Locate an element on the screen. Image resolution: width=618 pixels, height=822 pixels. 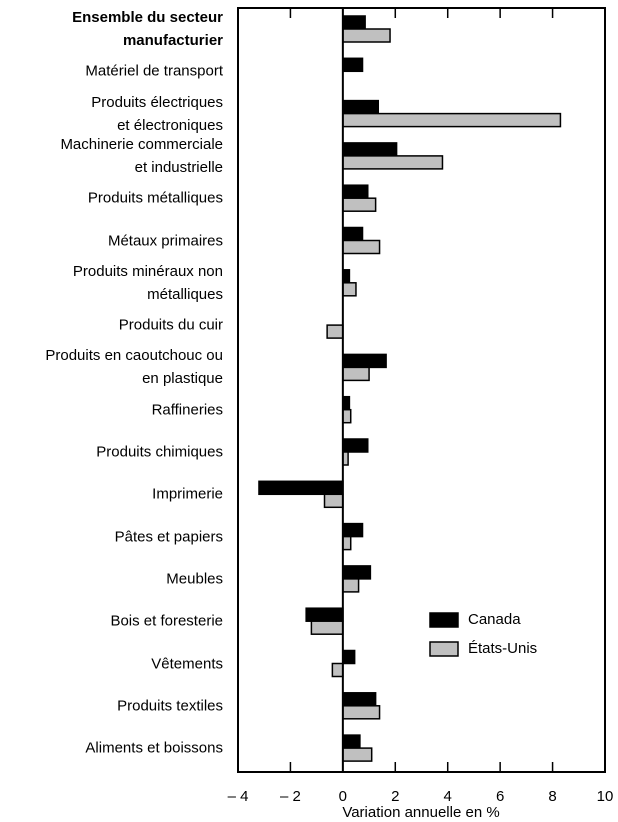
legend-label: États-Unis is located at coordinates (502, 648).